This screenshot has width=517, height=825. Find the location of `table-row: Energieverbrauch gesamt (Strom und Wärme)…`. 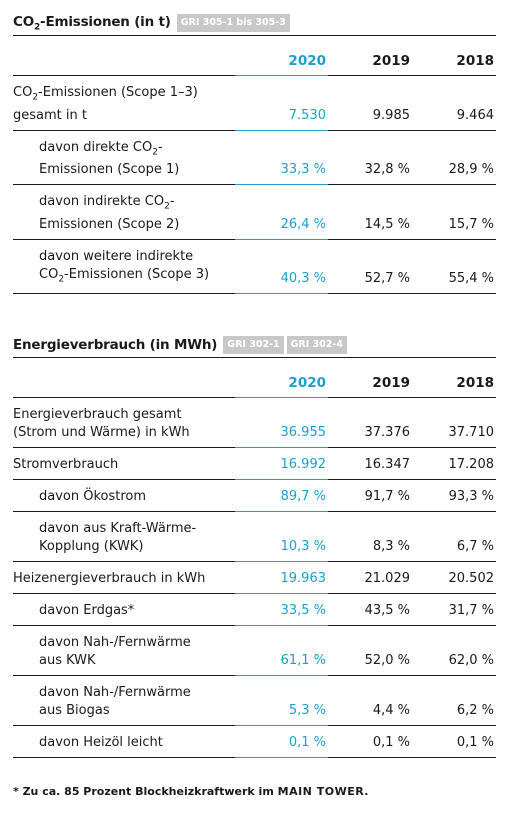

table-row: Energieverbrauch gesamt (Strom und Wärme)… is located at coordinates (254, 422).